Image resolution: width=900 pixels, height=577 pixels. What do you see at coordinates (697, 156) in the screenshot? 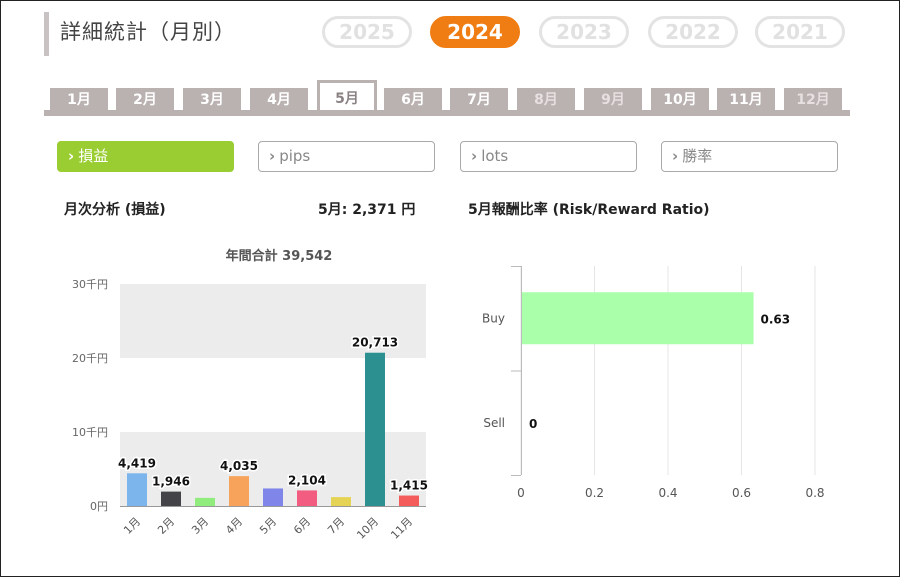
I see `filter-winrate-label: 勝率` at bounding box center [697, 156].